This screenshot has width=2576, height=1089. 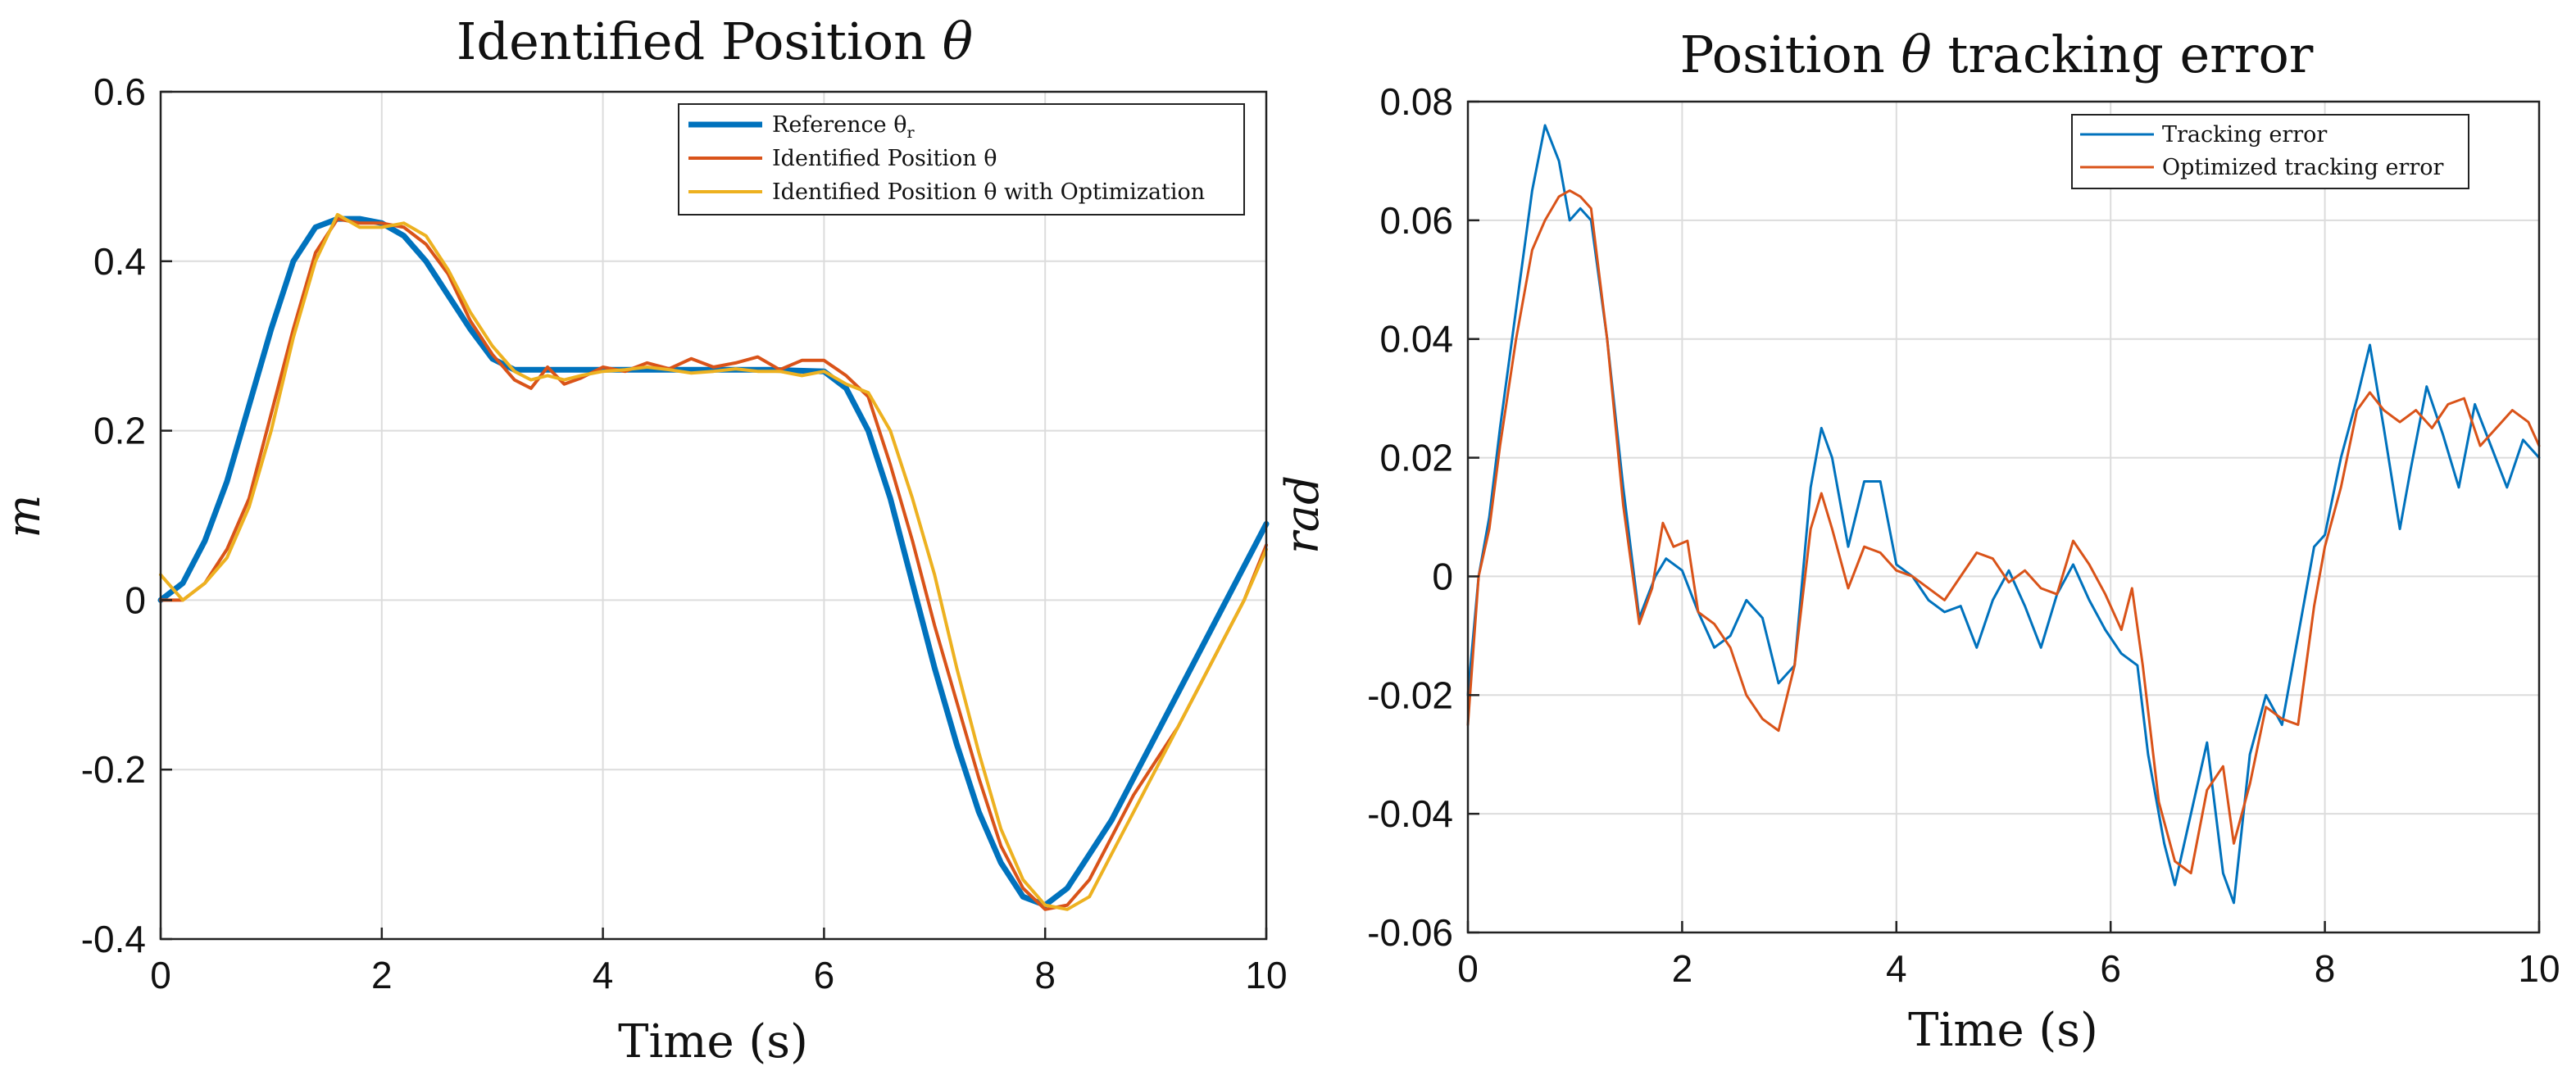 What do you see at coordinates (884, 158) in the screenshot?
I see `legend-label-identified: Identified Position θ` at bounding box center [884, 158].